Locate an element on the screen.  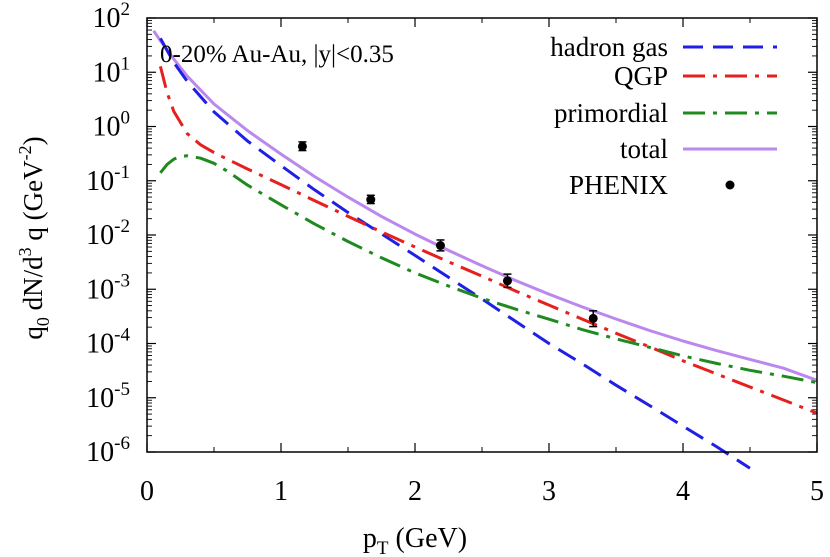
legend-marker-phenix is located at coordinates (730, 185).